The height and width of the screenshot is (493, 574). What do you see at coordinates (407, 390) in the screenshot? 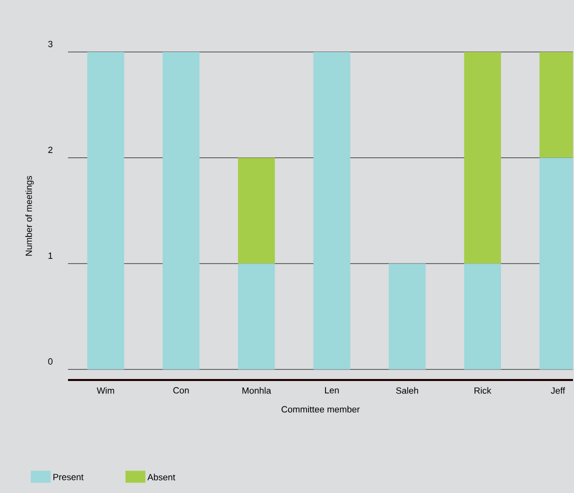
I see `x-tick-label: Saleh` at bounding box center [407, 390].